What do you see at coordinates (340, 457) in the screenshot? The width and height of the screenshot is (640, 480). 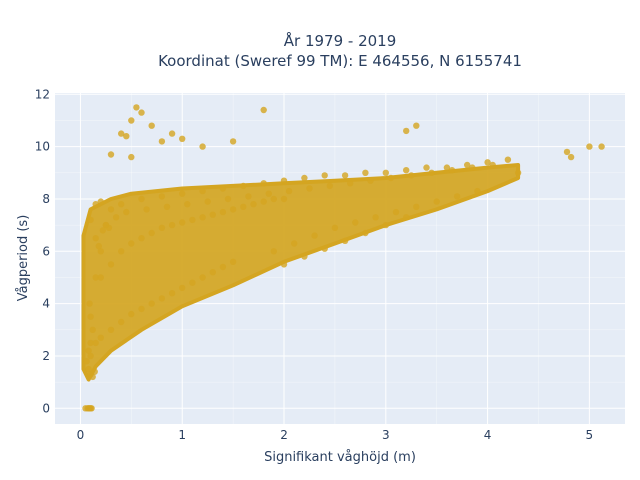 I see `x-axis-title: Signifikant våghöjd (m)` at bounding box center [340, 457].